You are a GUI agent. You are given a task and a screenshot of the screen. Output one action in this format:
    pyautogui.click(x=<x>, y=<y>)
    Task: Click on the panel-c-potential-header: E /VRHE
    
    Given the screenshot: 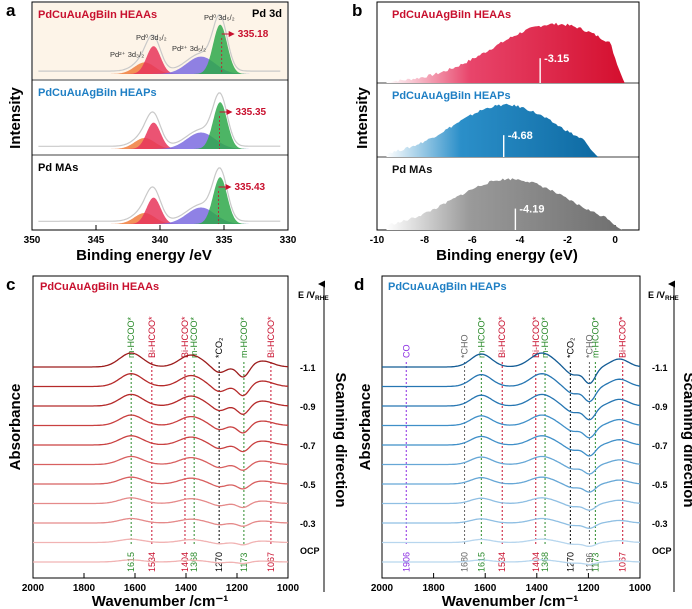 What is the action you would take?
    pyautogui.click(x=313, y=296)
    